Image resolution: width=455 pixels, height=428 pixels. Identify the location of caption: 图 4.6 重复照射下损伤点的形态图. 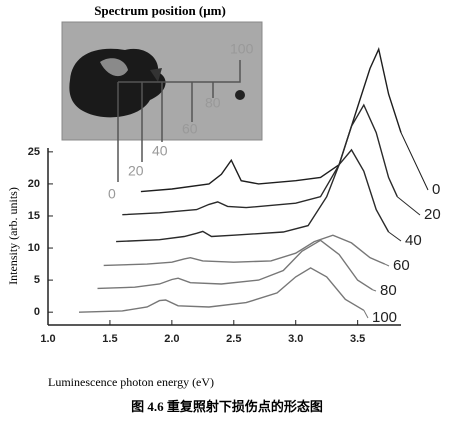
(227, 406).